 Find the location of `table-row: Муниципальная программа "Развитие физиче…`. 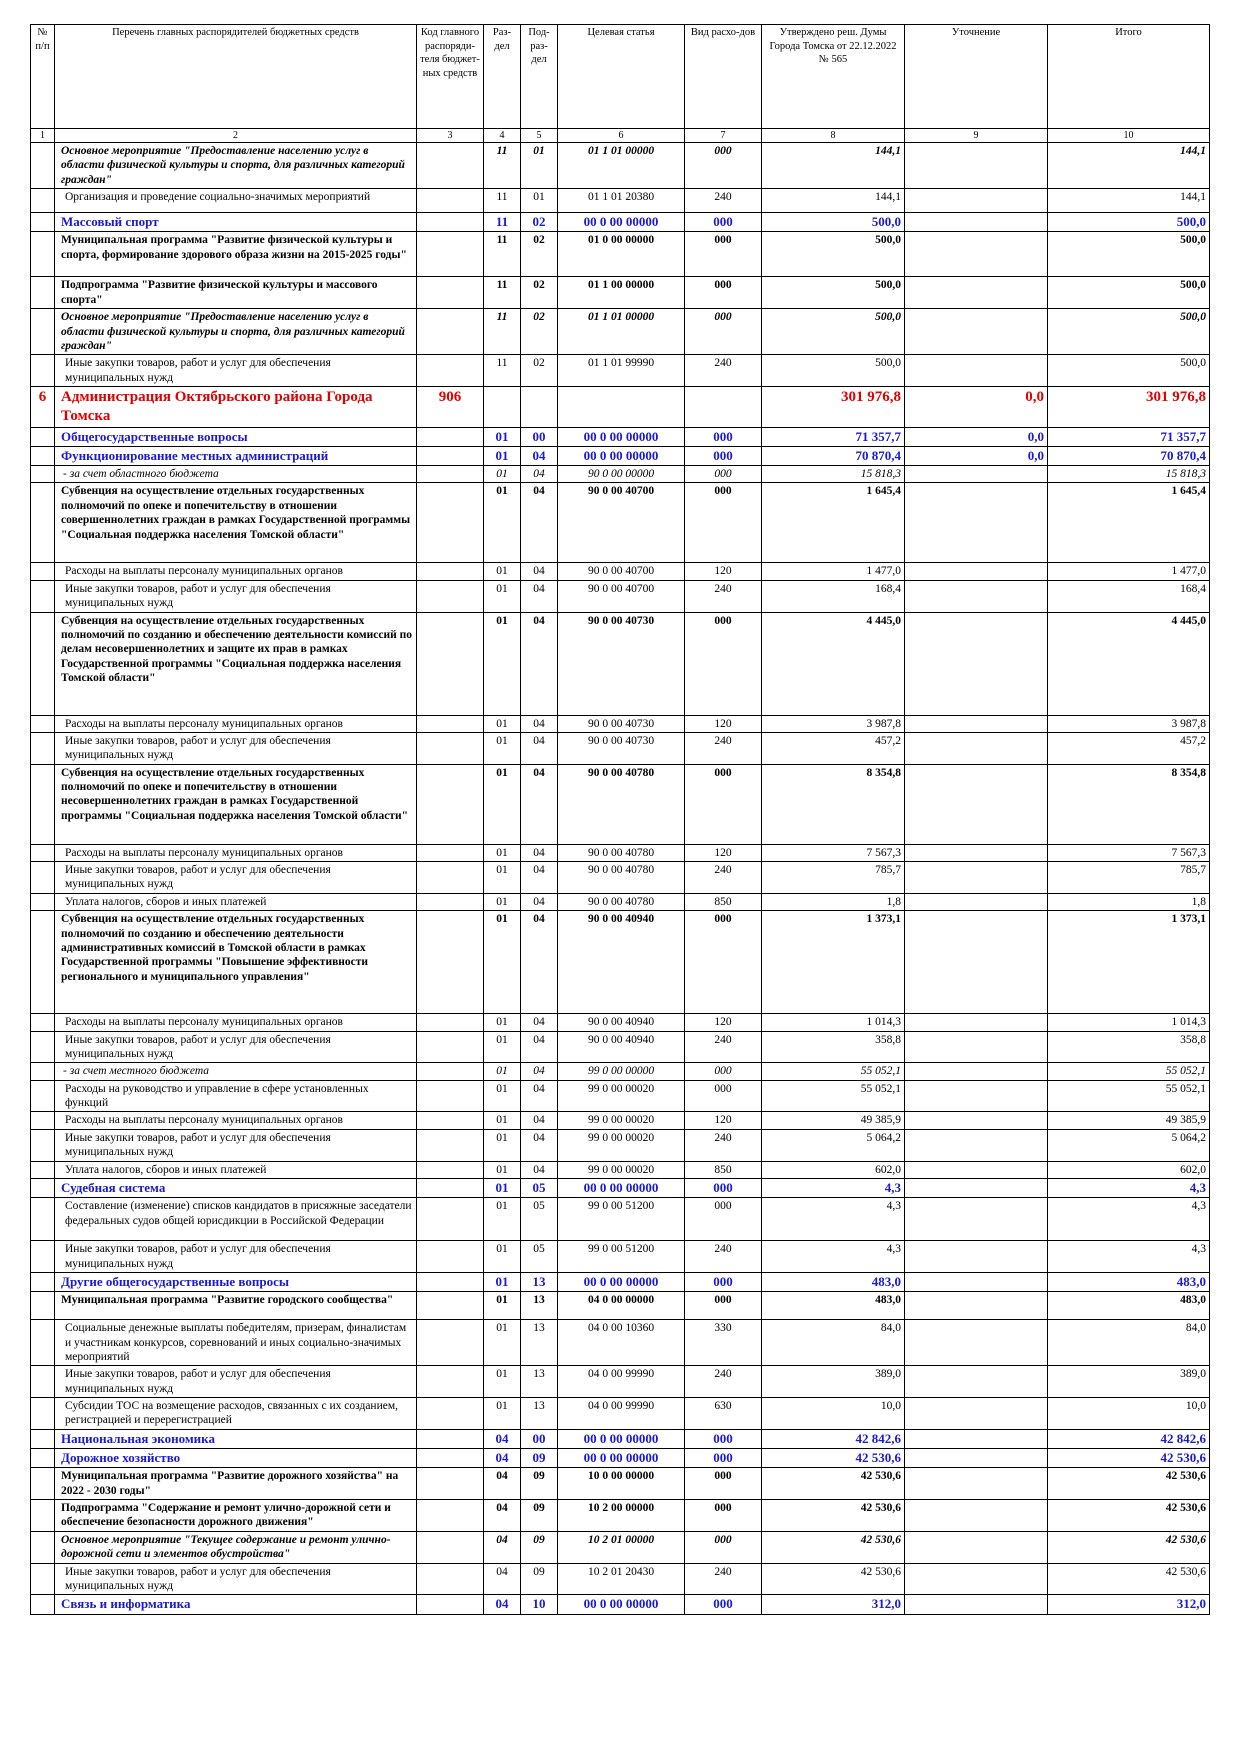

table-row: Муниципальная программа "Развитие физиче… is located at coordinates (620, 254).